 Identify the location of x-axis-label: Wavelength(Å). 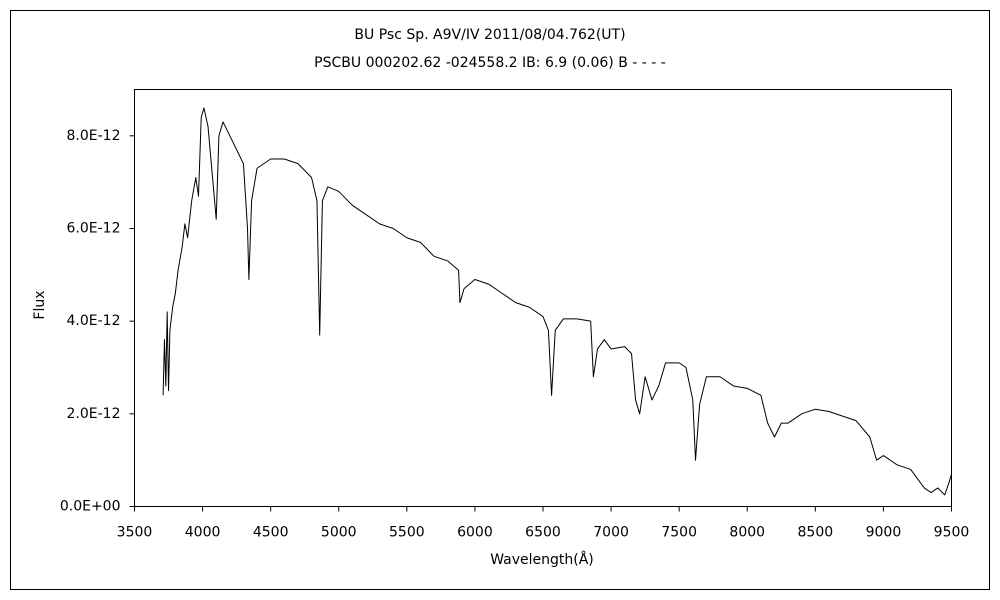
(542, 559).